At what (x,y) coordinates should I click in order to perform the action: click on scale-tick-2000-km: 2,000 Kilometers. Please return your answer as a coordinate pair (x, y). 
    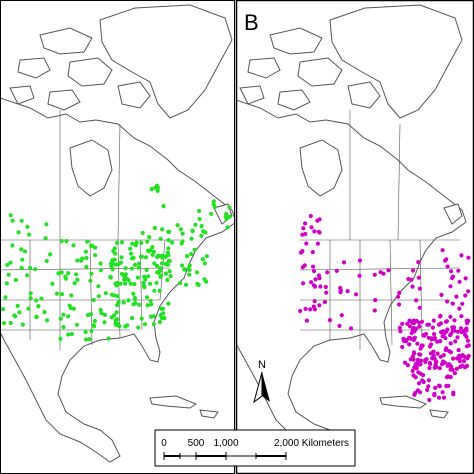
    Looking at the image, I should click on (311, 443).